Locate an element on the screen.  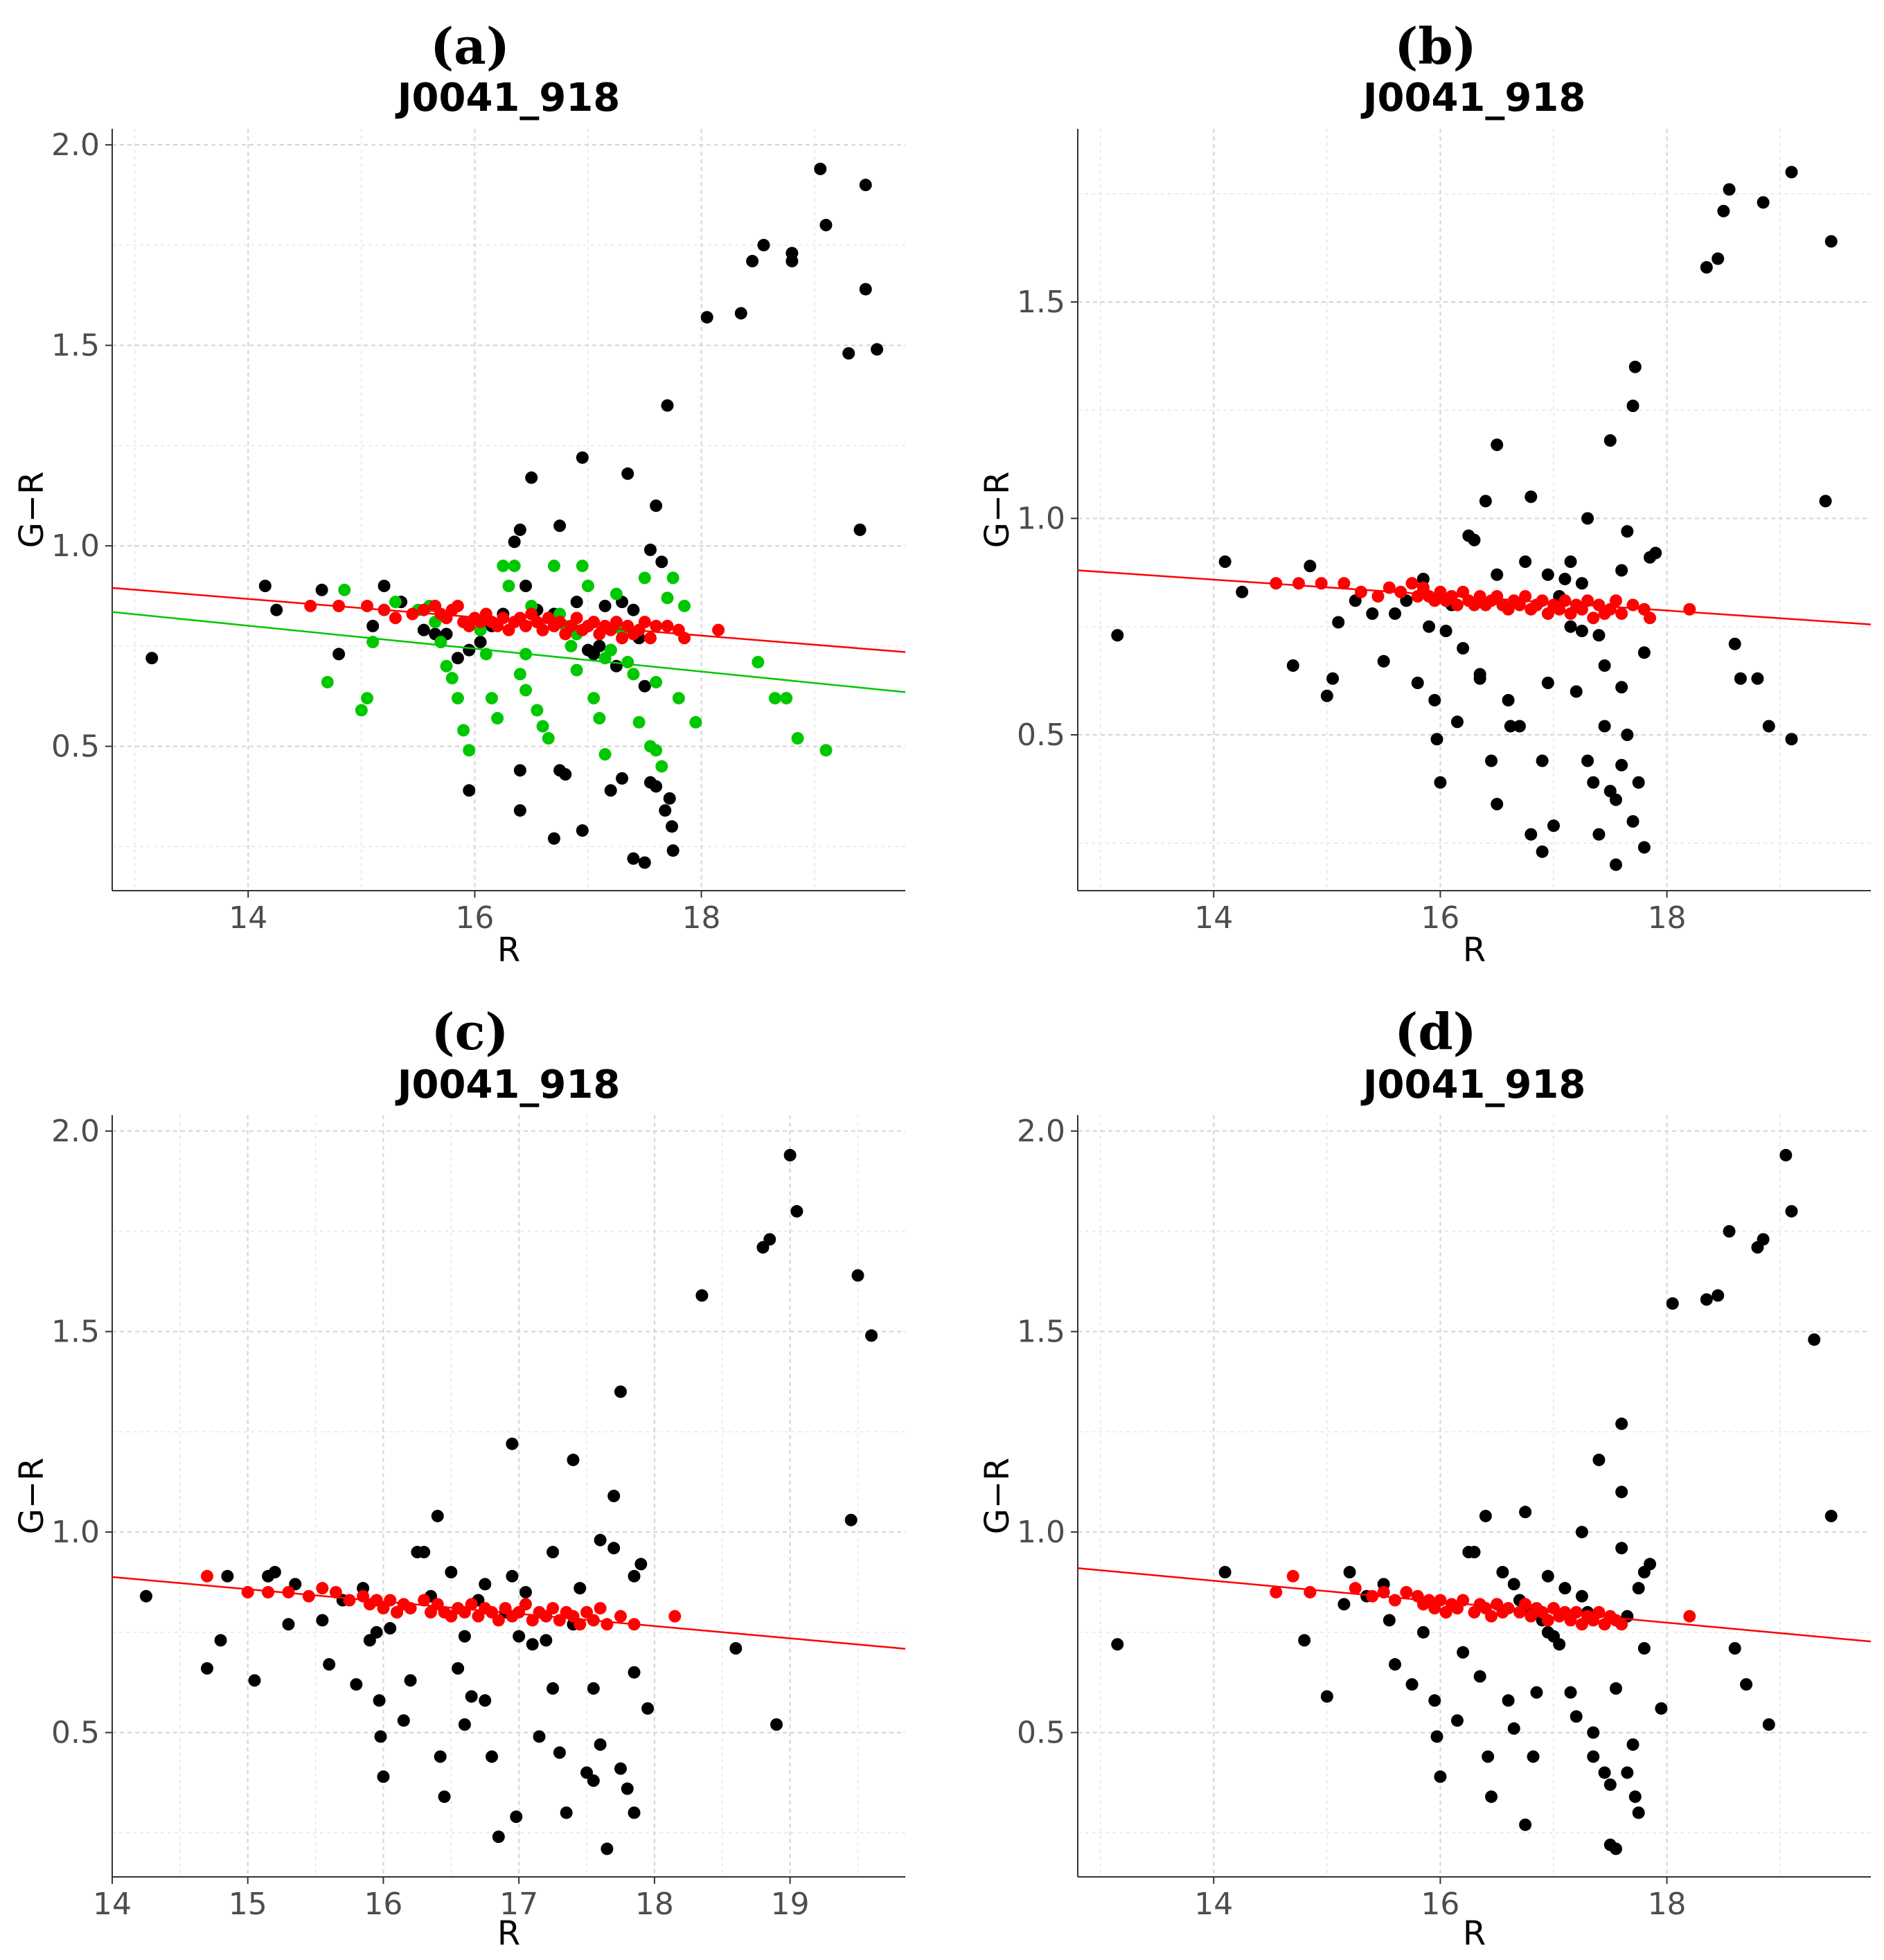
x-tick-label: 19 is located at coordinates (790, 1905).